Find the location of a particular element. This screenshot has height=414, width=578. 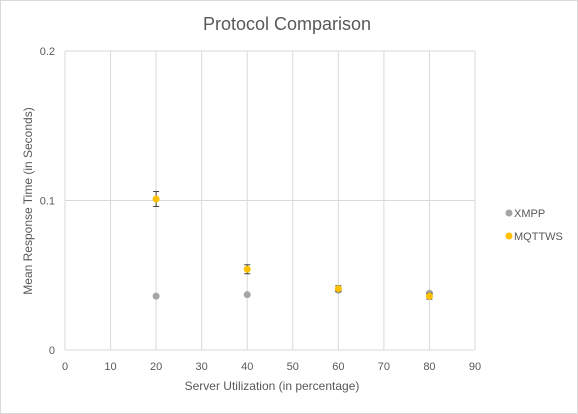

data-marks is located at coordinates (292, 245).